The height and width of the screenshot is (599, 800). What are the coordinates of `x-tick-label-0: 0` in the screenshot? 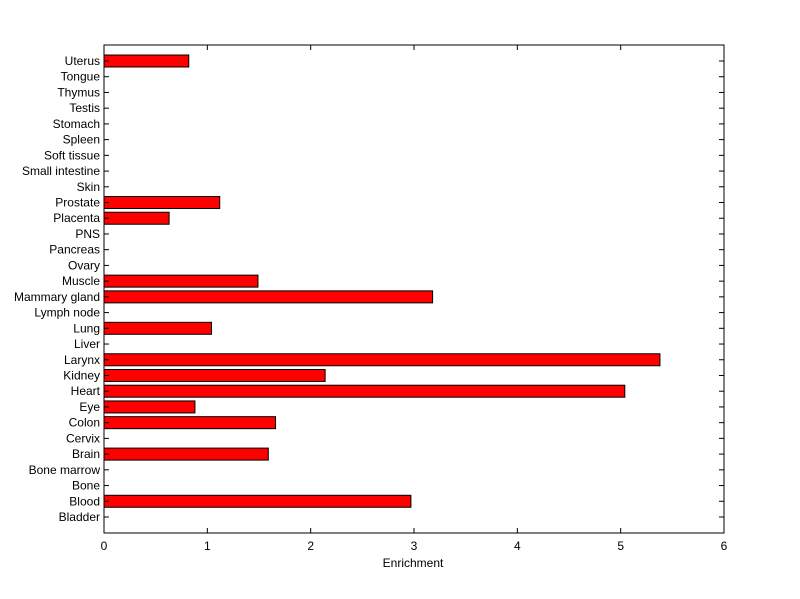 It's located at (104, 546).